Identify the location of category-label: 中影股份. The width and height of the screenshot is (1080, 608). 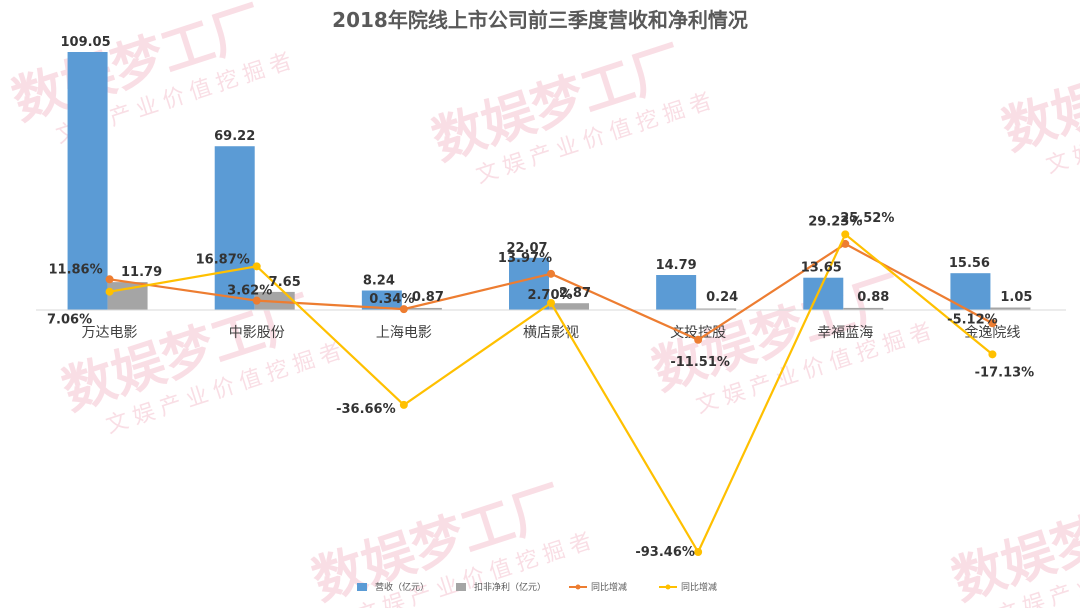
(257, 333).